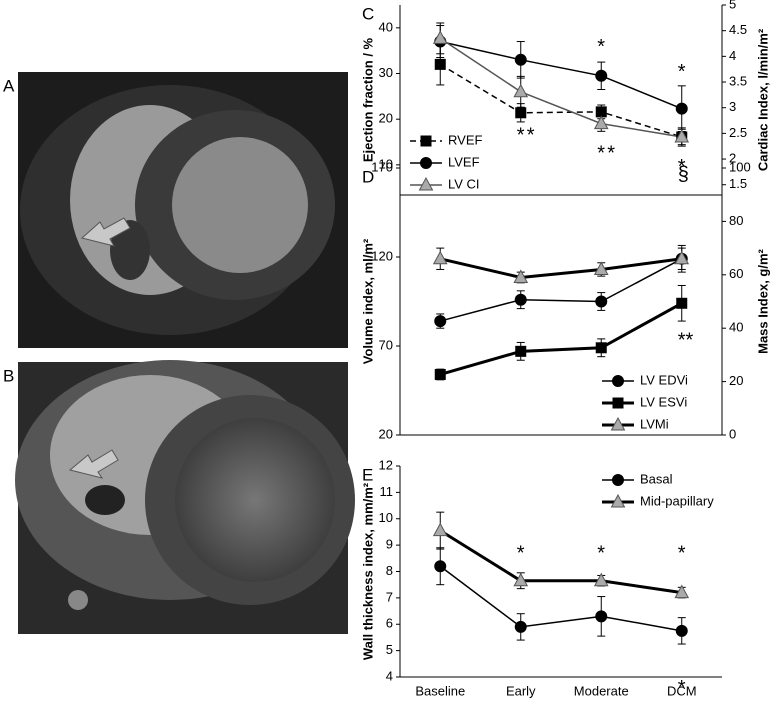 This screenshot has width=776, height=710. I want to click on y-tick-label: 9, so click(389, 544).